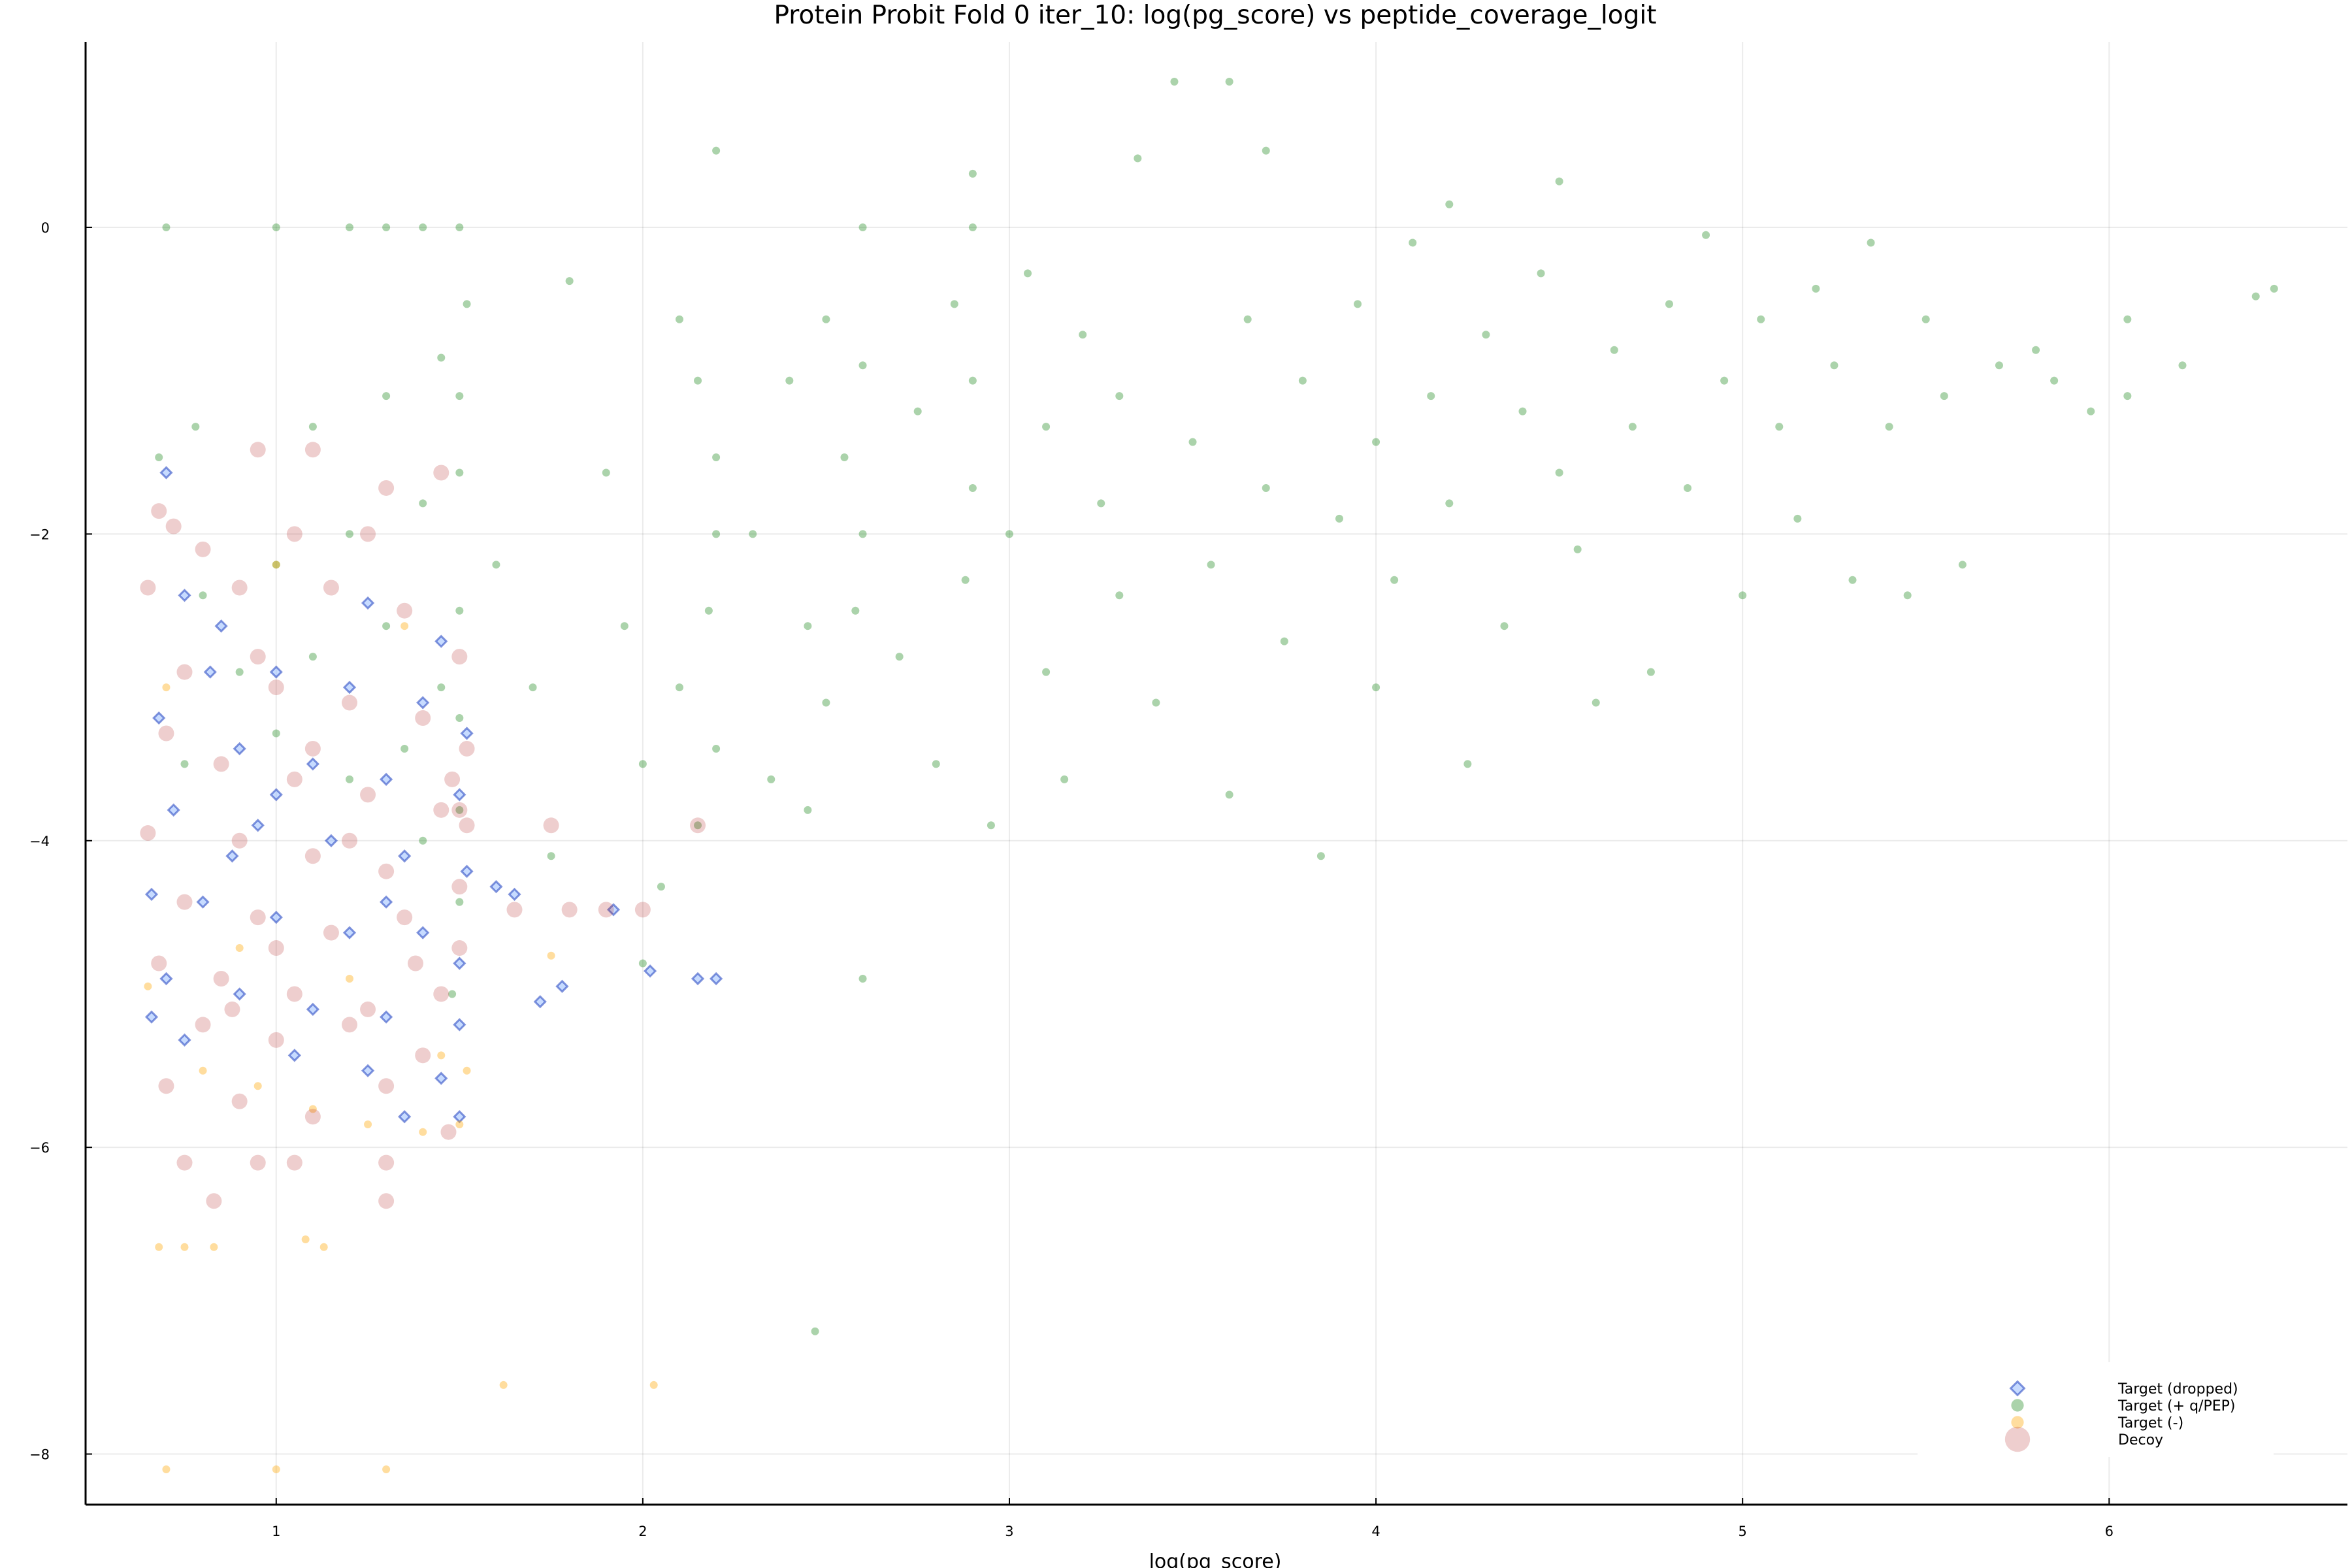  What do you see at coordinates (423, 825) in the screenshot?
I see `series-decoy` at bounding box center [423, 825].